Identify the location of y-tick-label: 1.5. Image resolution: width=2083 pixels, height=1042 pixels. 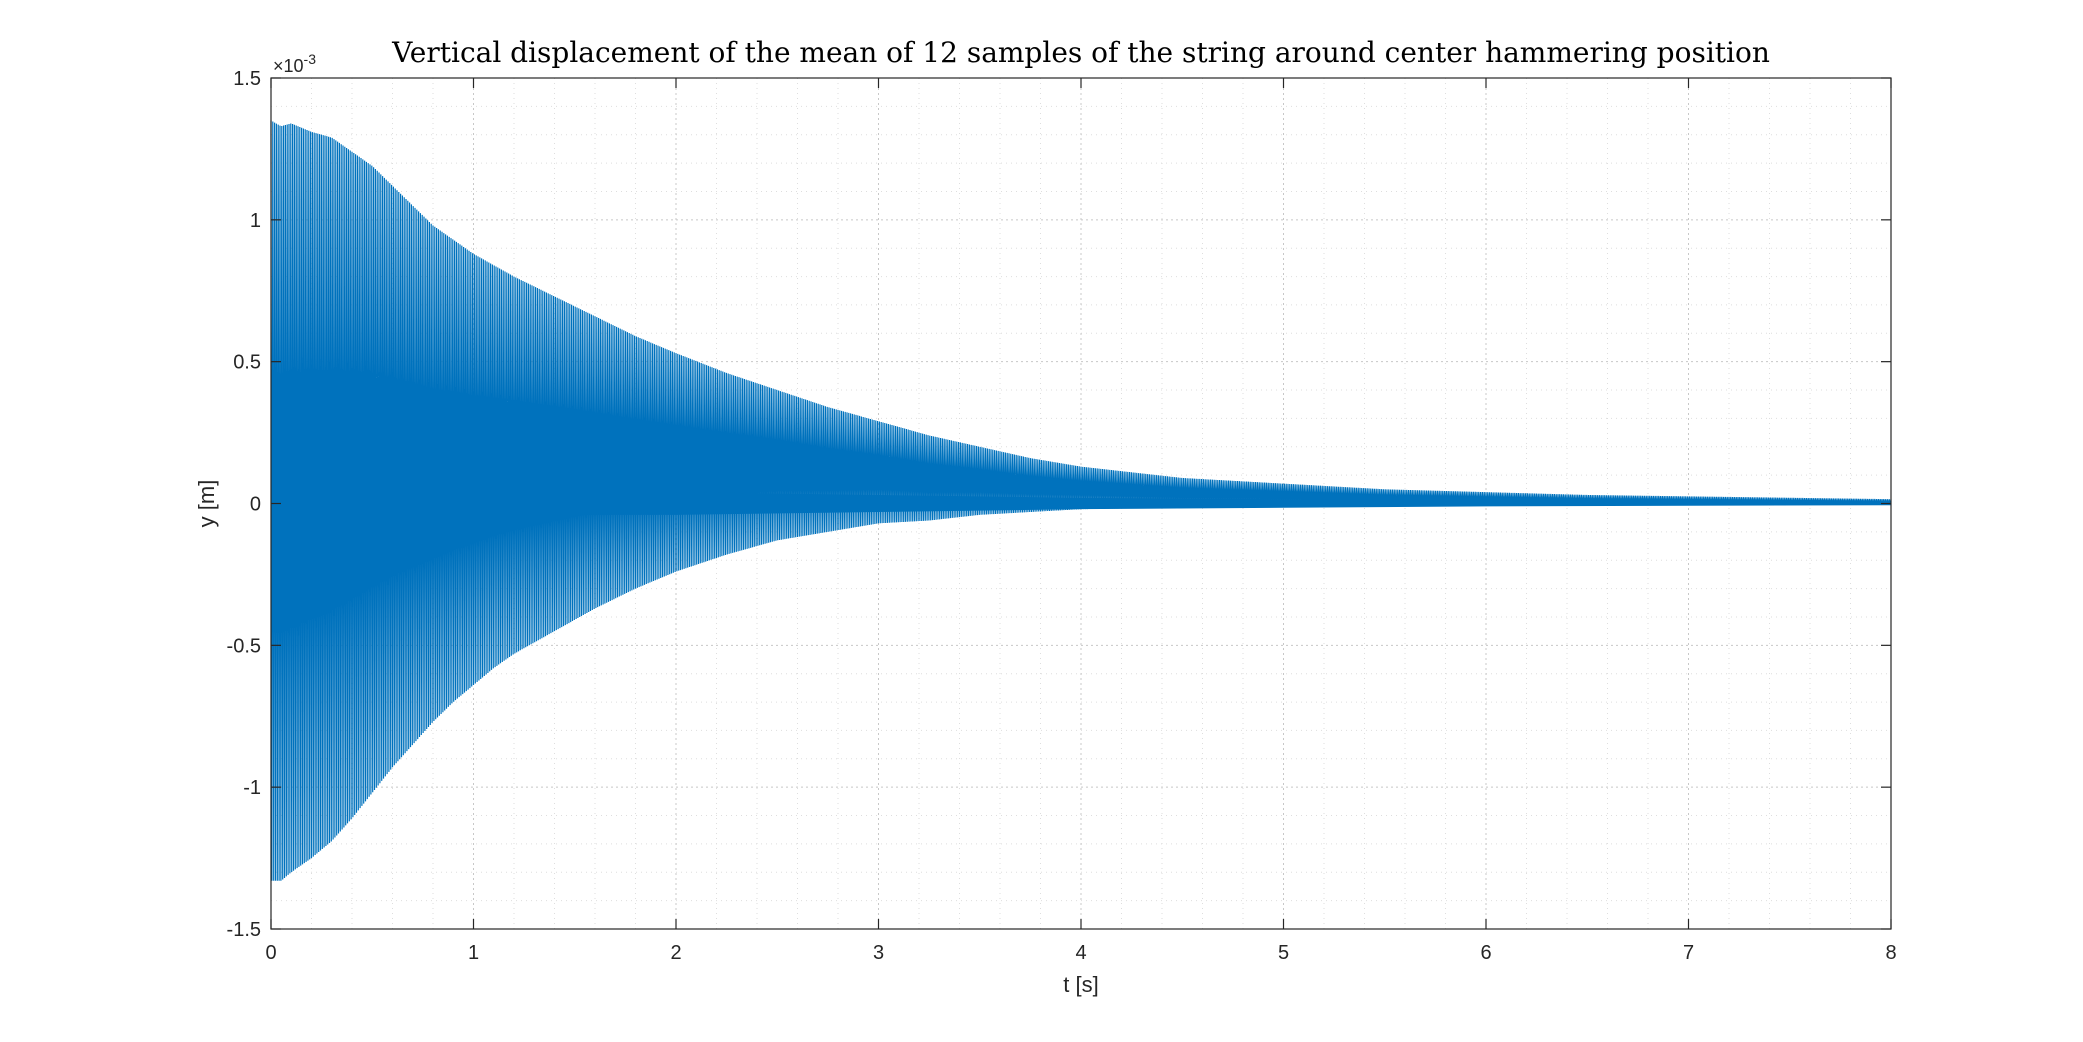
(247, 79).